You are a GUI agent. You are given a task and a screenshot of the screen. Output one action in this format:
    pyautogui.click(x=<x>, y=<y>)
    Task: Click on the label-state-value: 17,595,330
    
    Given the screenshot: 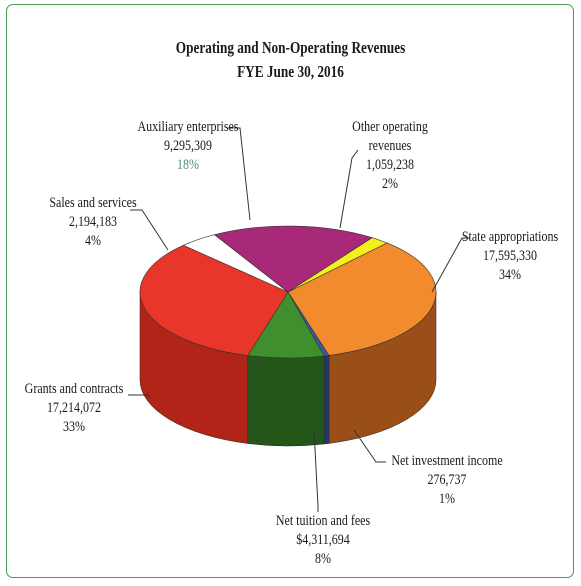 What is the action you would take?
    pyautogui.click(x=510, y=256)
    